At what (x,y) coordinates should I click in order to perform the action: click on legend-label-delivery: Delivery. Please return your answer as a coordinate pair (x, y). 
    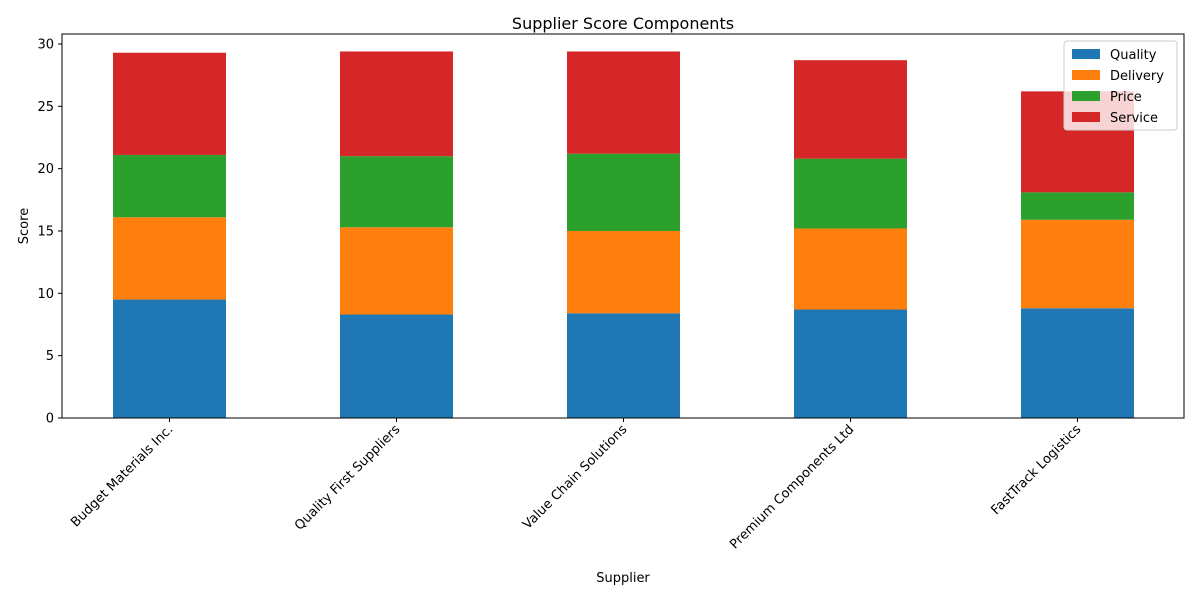
    Looking at the image, I should click on (1137, 76).